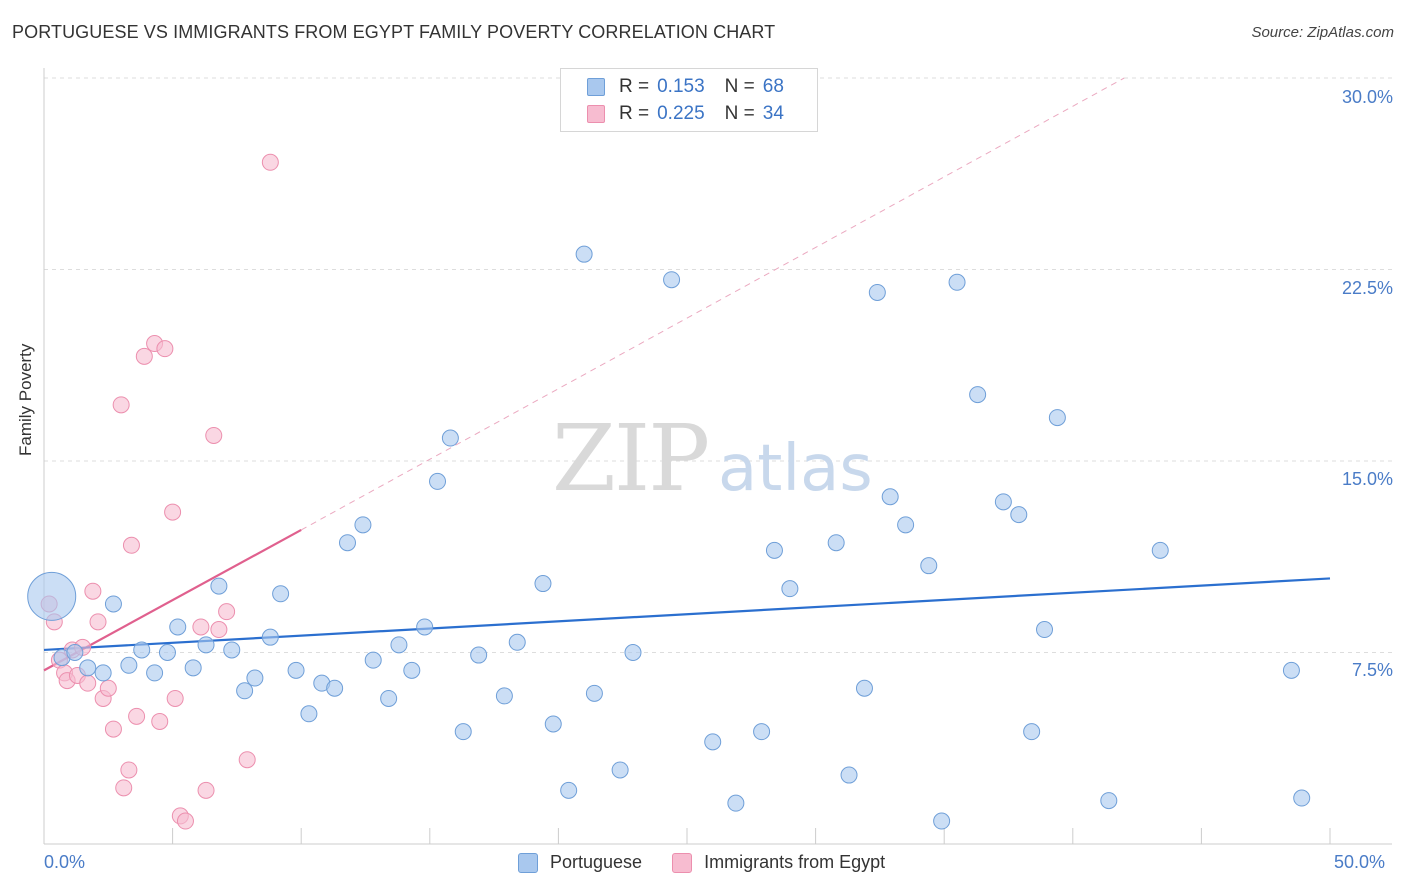 This screenshot has height=892, width=1406. I want to click on series-legend: Portuguese Immigrants from Egypt, so click(716, 862).